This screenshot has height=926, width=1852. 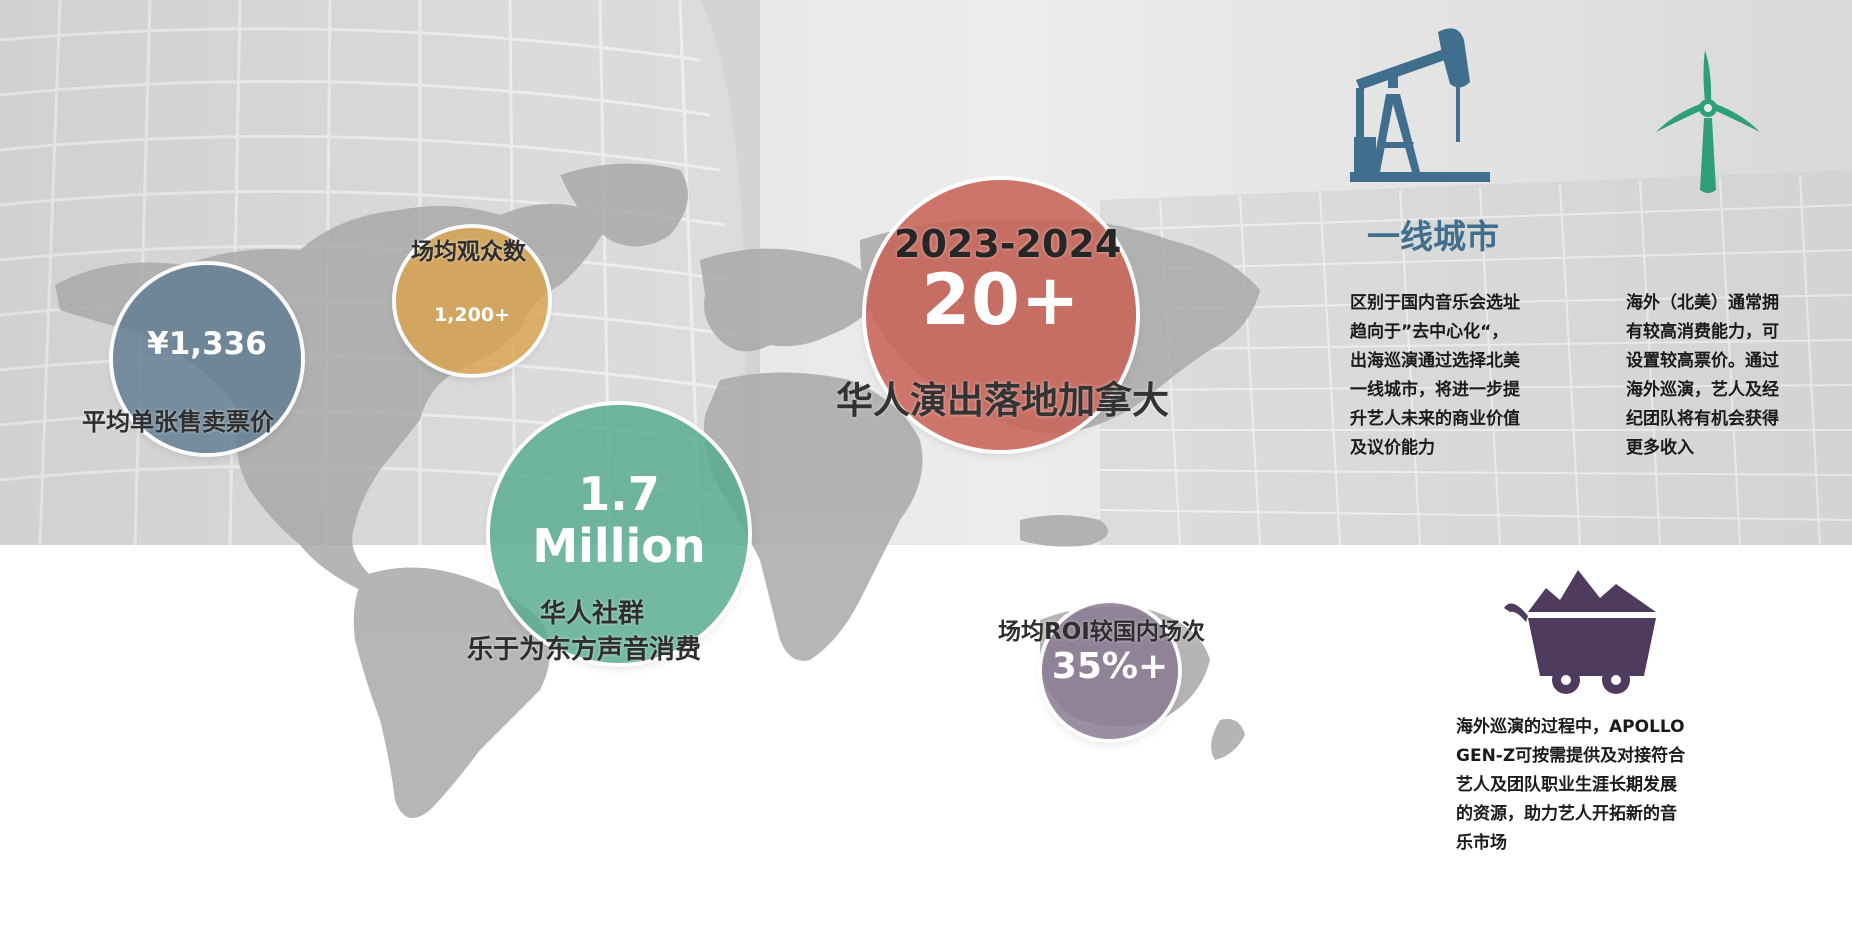 What do you see at coordinates (619, 494) in the screenshot?
I see `community-value-line1: 1.7` at bounding box center [619, 494].